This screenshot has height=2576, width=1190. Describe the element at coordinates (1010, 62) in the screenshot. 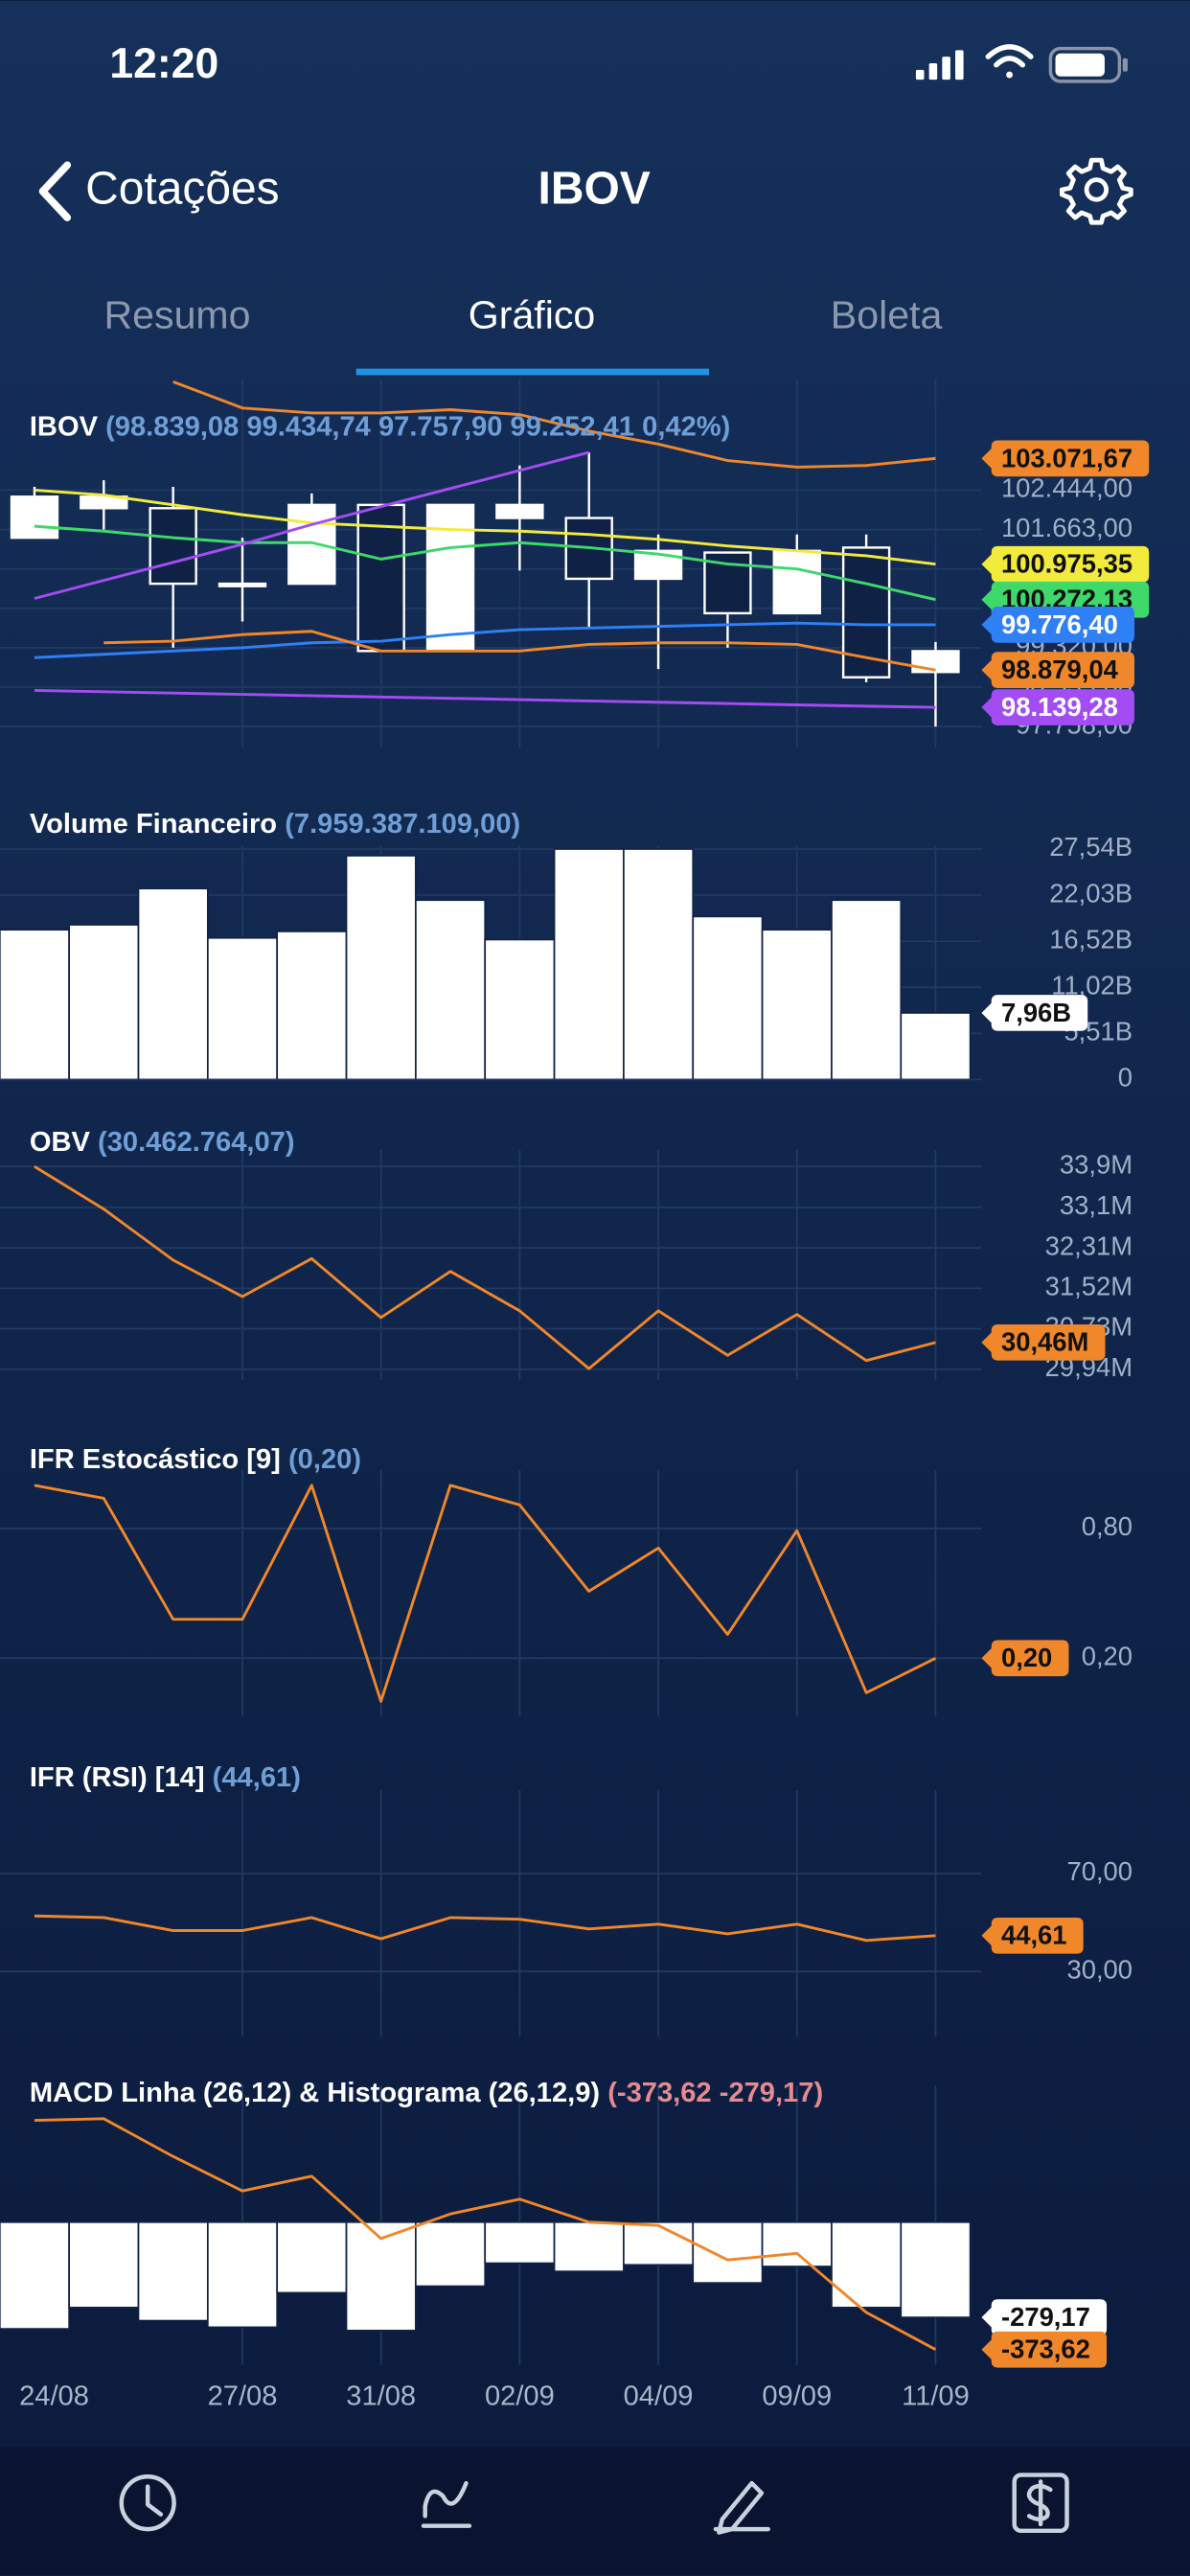

I see `wifi-icon` at that location.